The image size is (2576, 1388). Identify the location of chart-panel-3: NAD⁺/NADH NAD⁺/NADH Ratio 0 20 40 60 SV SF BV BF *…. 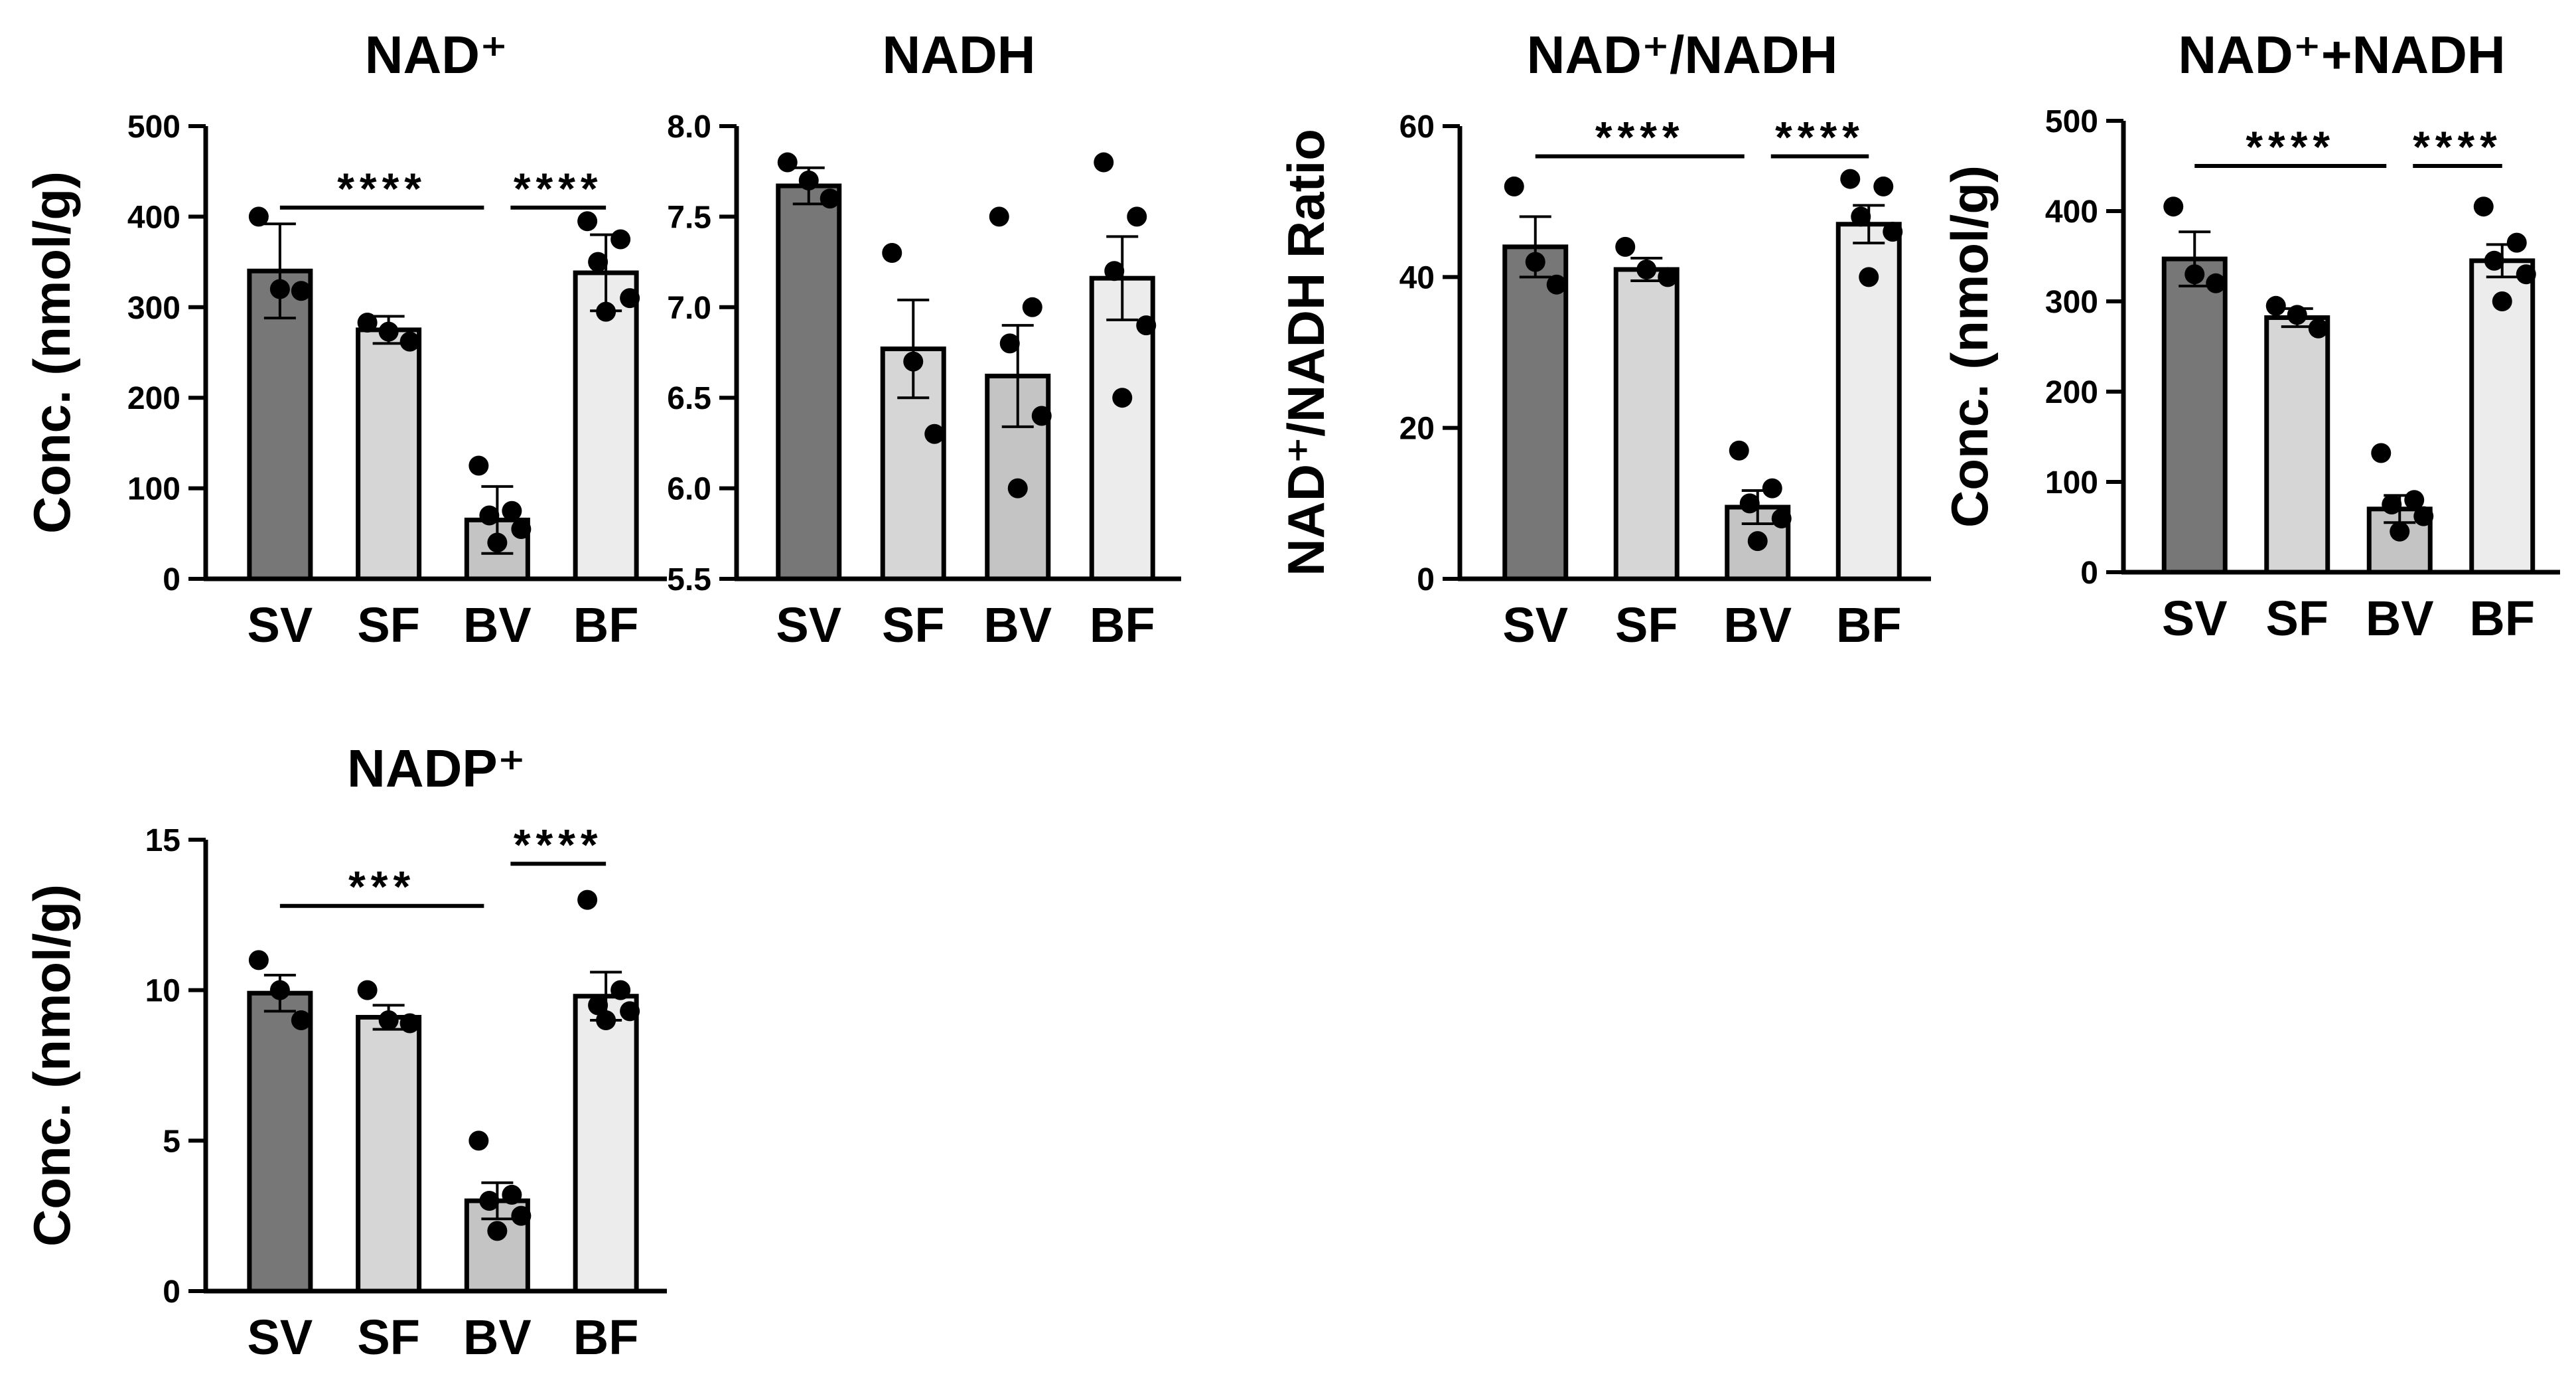
(1604, 339).